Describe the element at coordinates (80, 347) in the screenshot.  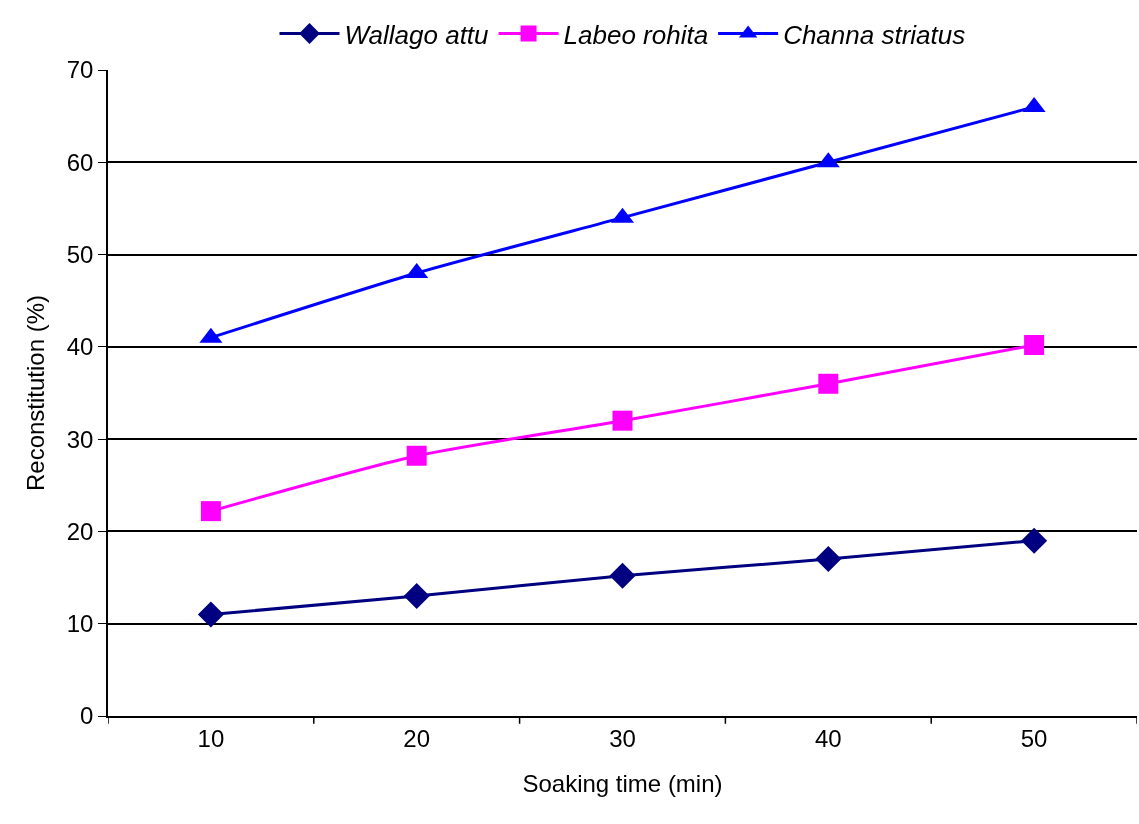
I see `y-tick-label: 40` at that location.